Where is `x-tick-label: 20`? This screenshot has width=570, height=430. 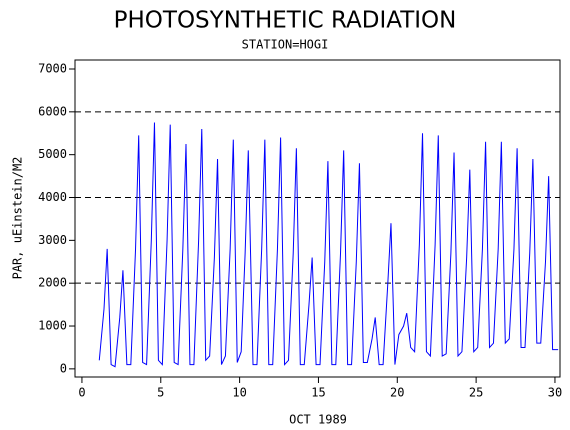
x-tick-label: 20 is located at coordinates (397, 393).